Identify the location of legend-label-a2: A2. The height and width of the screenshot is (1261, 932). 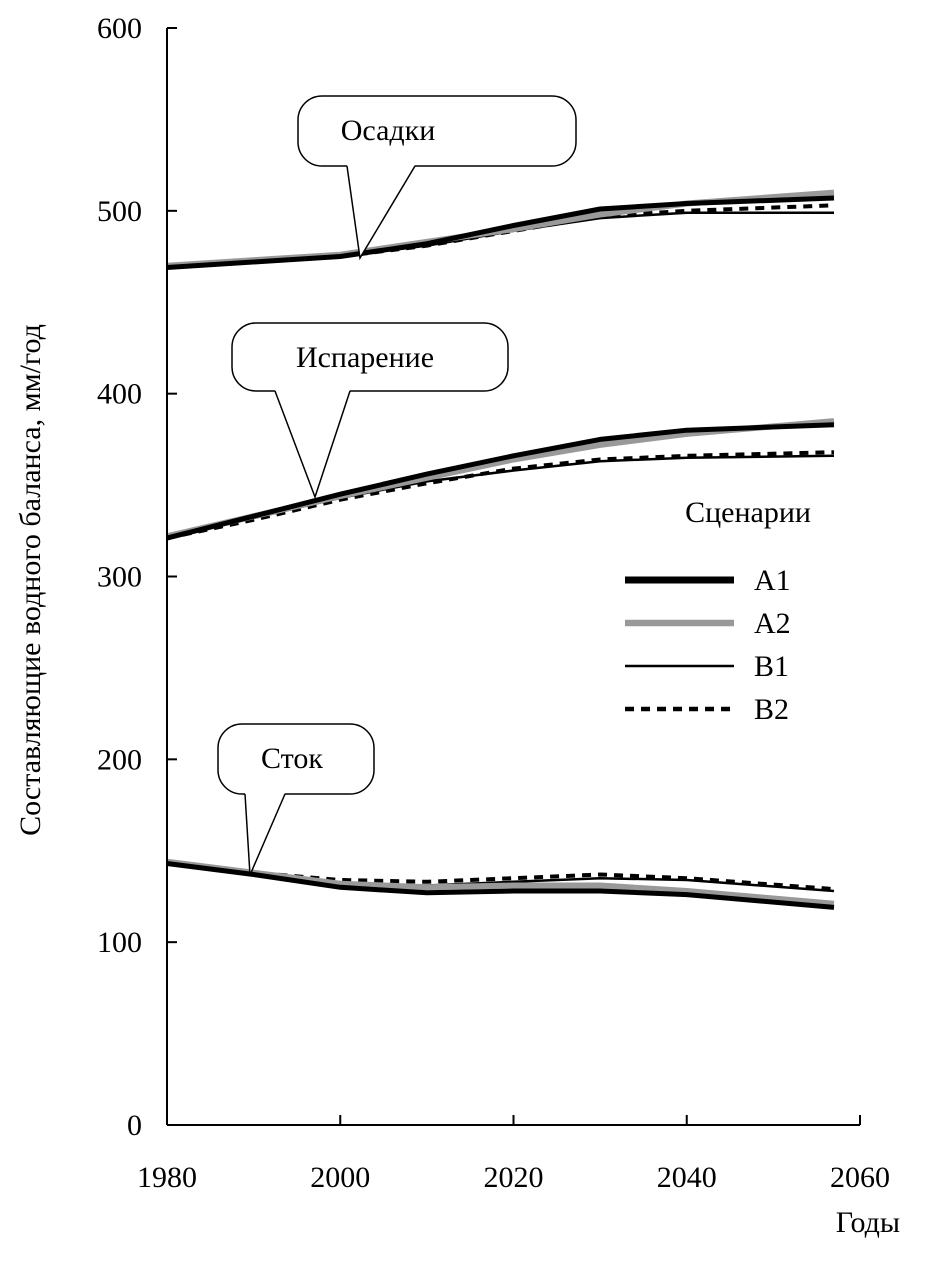
(772, 623).